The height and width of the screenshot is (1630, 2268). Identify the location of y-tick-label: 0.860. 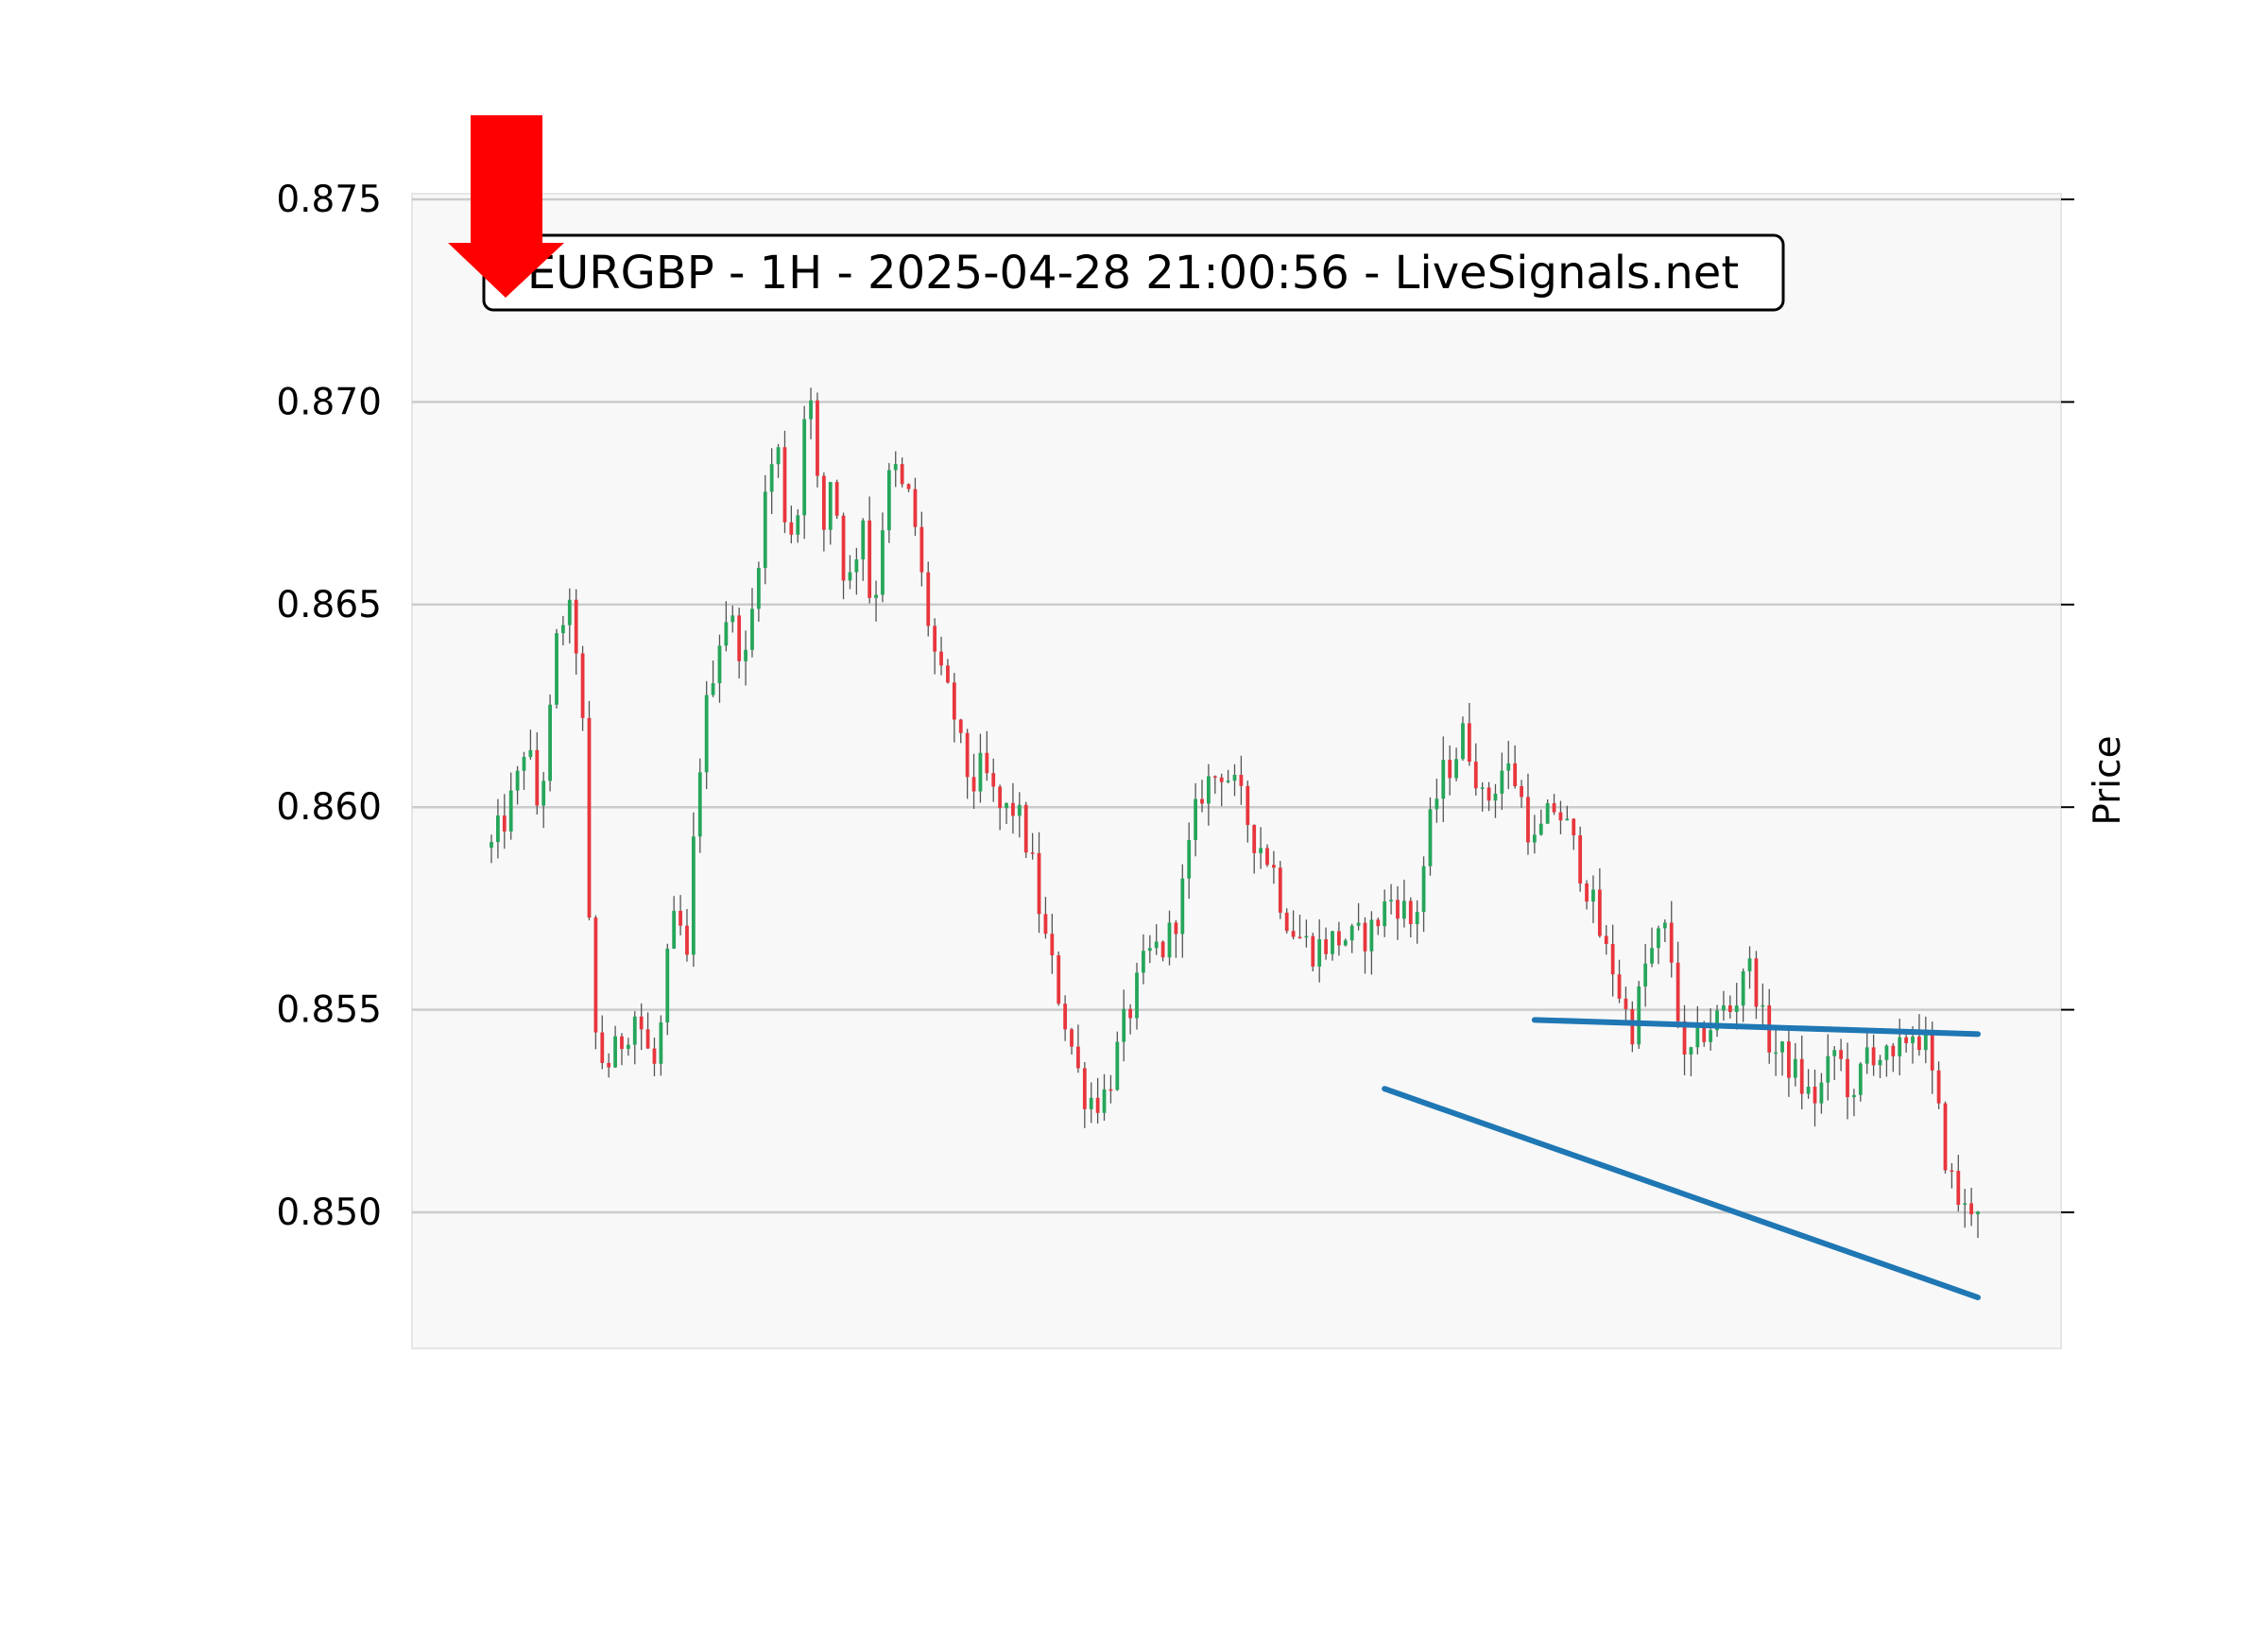
(329, 808).